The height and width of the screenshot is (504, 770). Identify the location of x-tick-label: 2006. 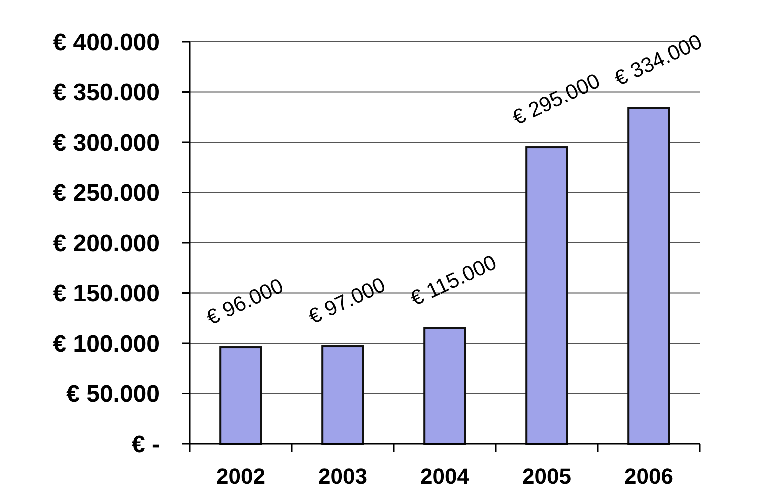
(649, 476).